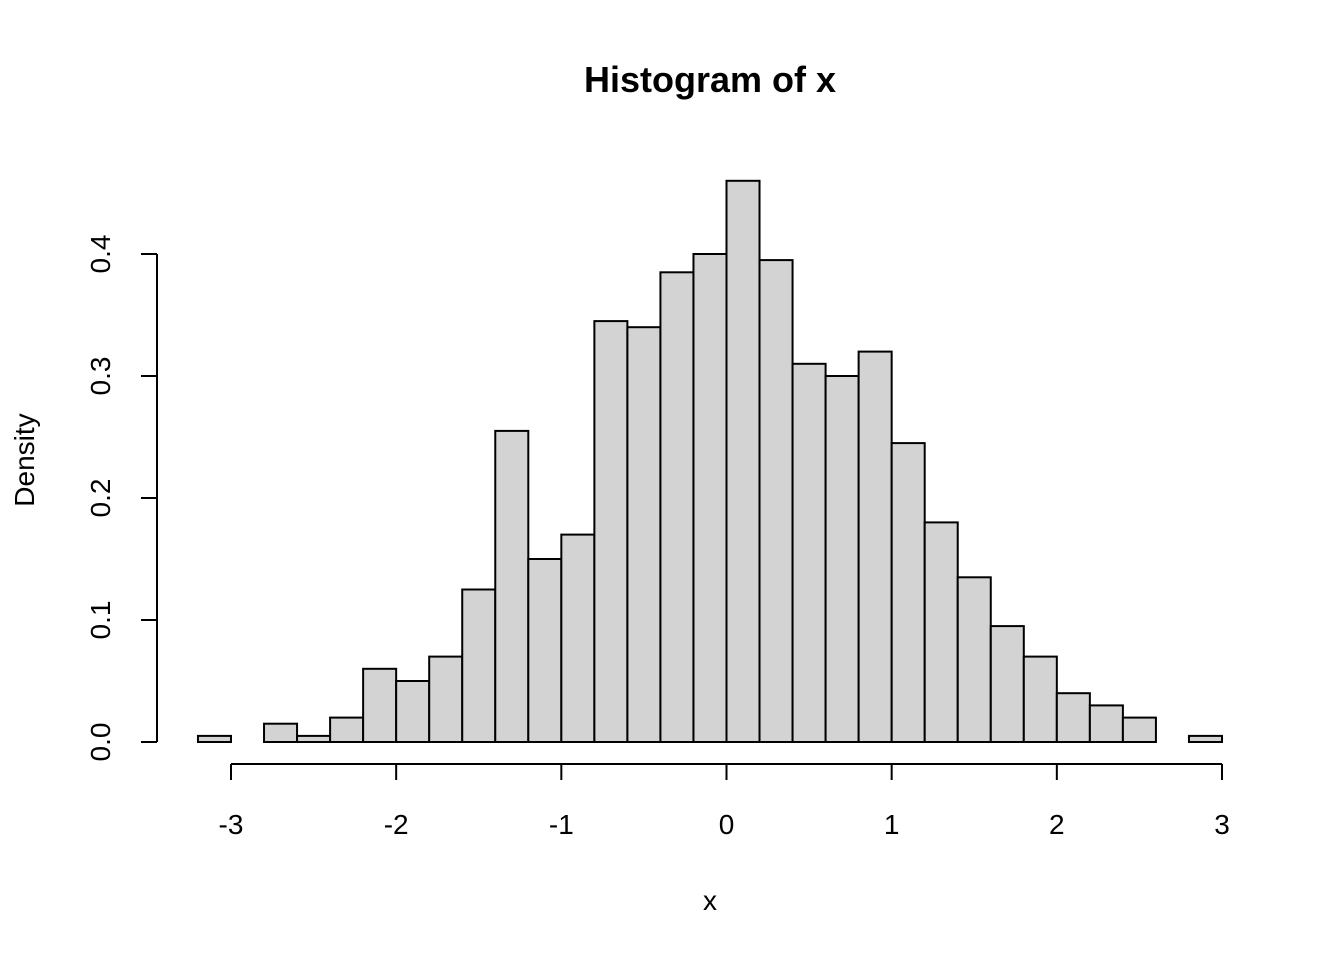  What do you see at coordinates (100, 742) in the screenshot?
I see `y-tick-label: 0.0` at bounding box center [100, 742].